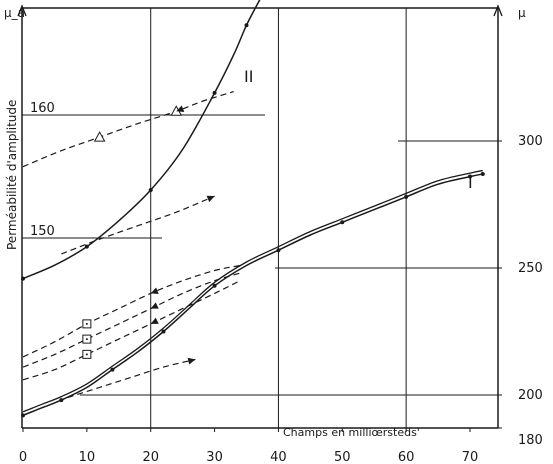  Describe the element at coordinates (42, 108) in the screenshot. I see `left-tick-label: 160` at that location.